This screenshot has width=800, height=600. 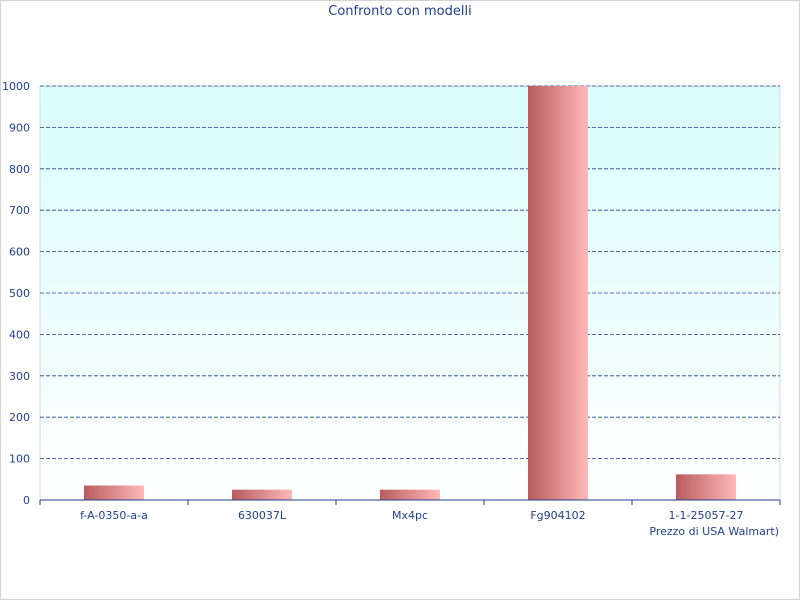 I want to click on bar-630037L, so click(x=262, y=495).